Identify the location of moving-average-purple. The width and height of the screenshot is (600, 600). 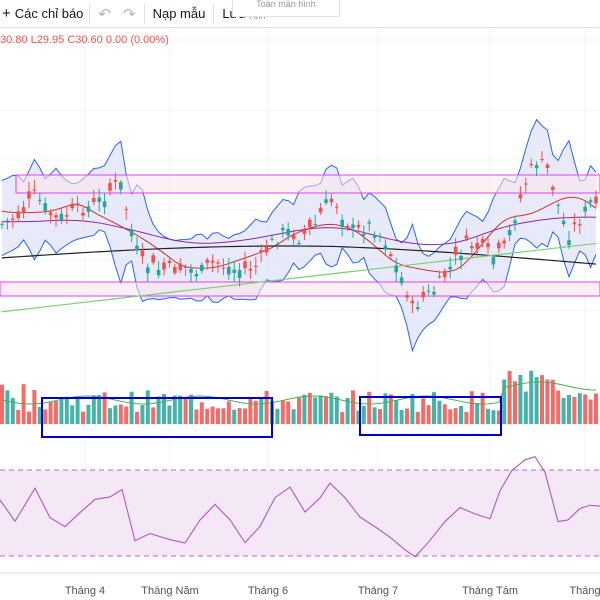
(299, 231).